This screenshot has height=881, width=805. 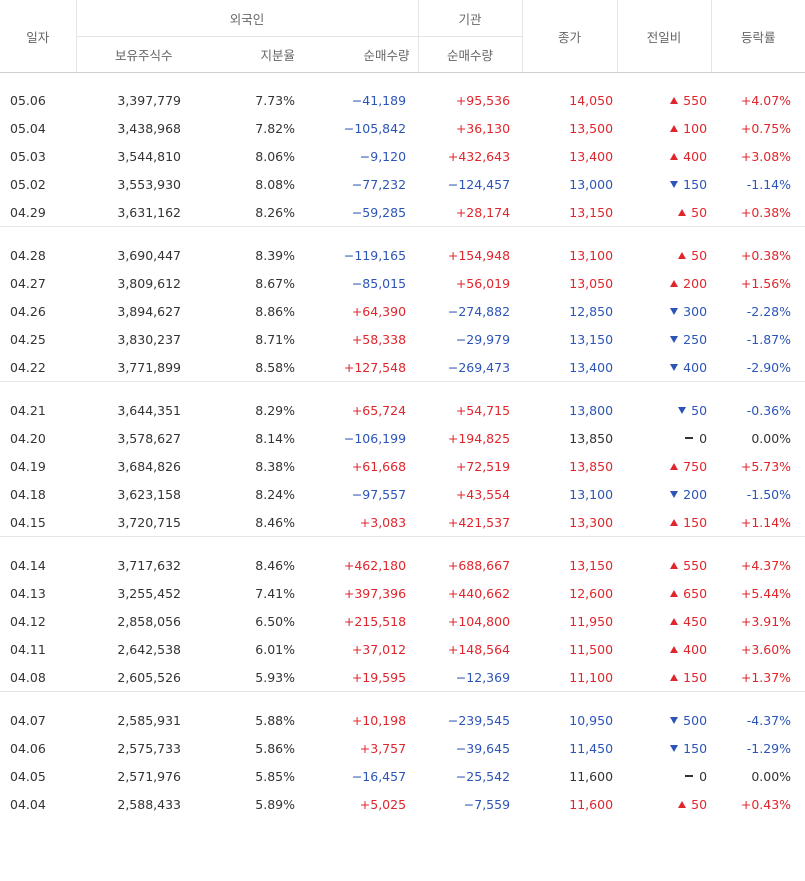 I want to click on foreign-holdings-cell: 3,809,612, so click(x=149, y=283).